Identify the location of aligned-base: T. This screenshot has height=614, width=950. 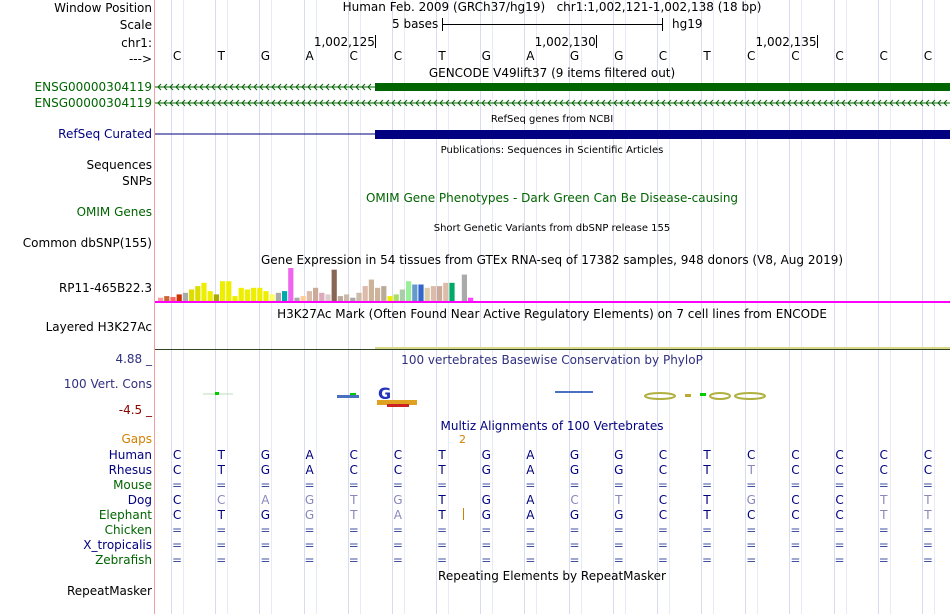
(442, 455).